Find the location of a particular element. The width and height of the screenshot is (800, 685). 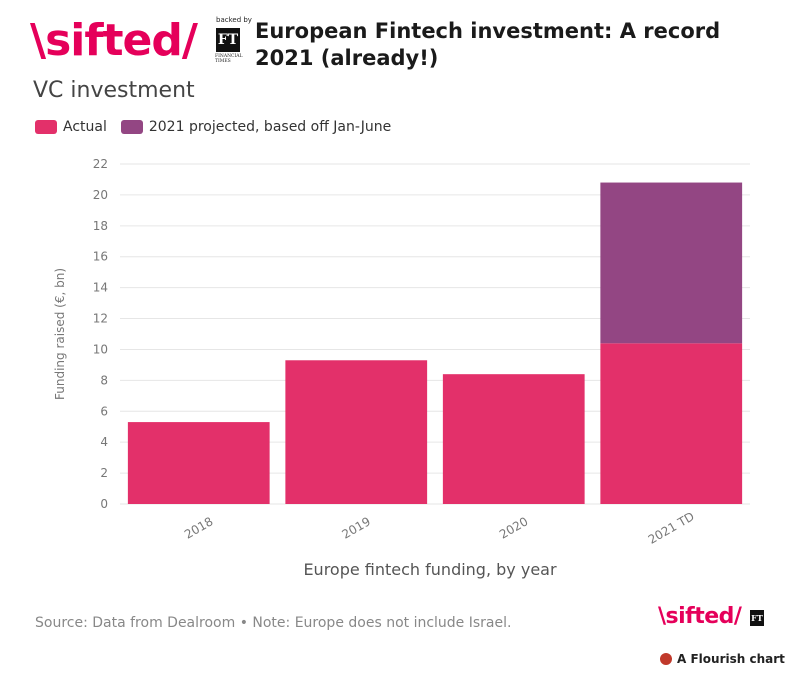

y-tick-label: 18 is located at coordinates (100, 226).